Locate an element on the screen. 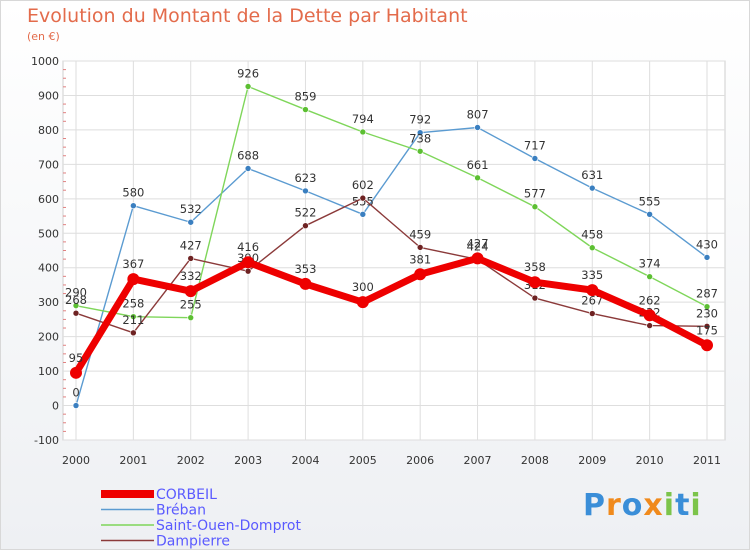  data-label: 230 is located at coordinates (707, 313).